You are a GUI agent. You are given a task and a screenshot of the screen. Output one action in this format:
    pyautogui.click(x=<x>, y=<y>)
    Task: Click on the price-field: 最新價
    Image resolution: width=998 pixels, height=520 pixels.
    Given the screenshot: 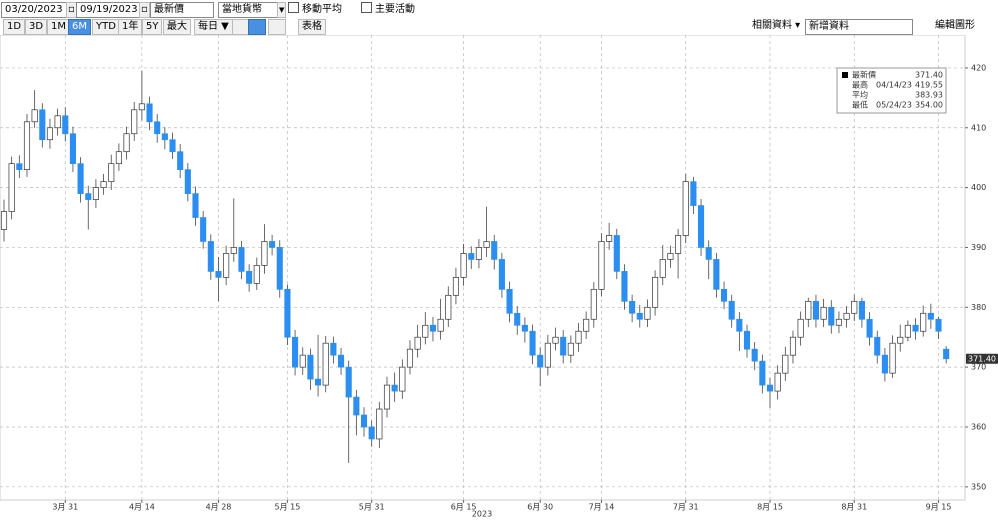 What is the action you would take?
    pyautogui.click(x=182, y=10)
    